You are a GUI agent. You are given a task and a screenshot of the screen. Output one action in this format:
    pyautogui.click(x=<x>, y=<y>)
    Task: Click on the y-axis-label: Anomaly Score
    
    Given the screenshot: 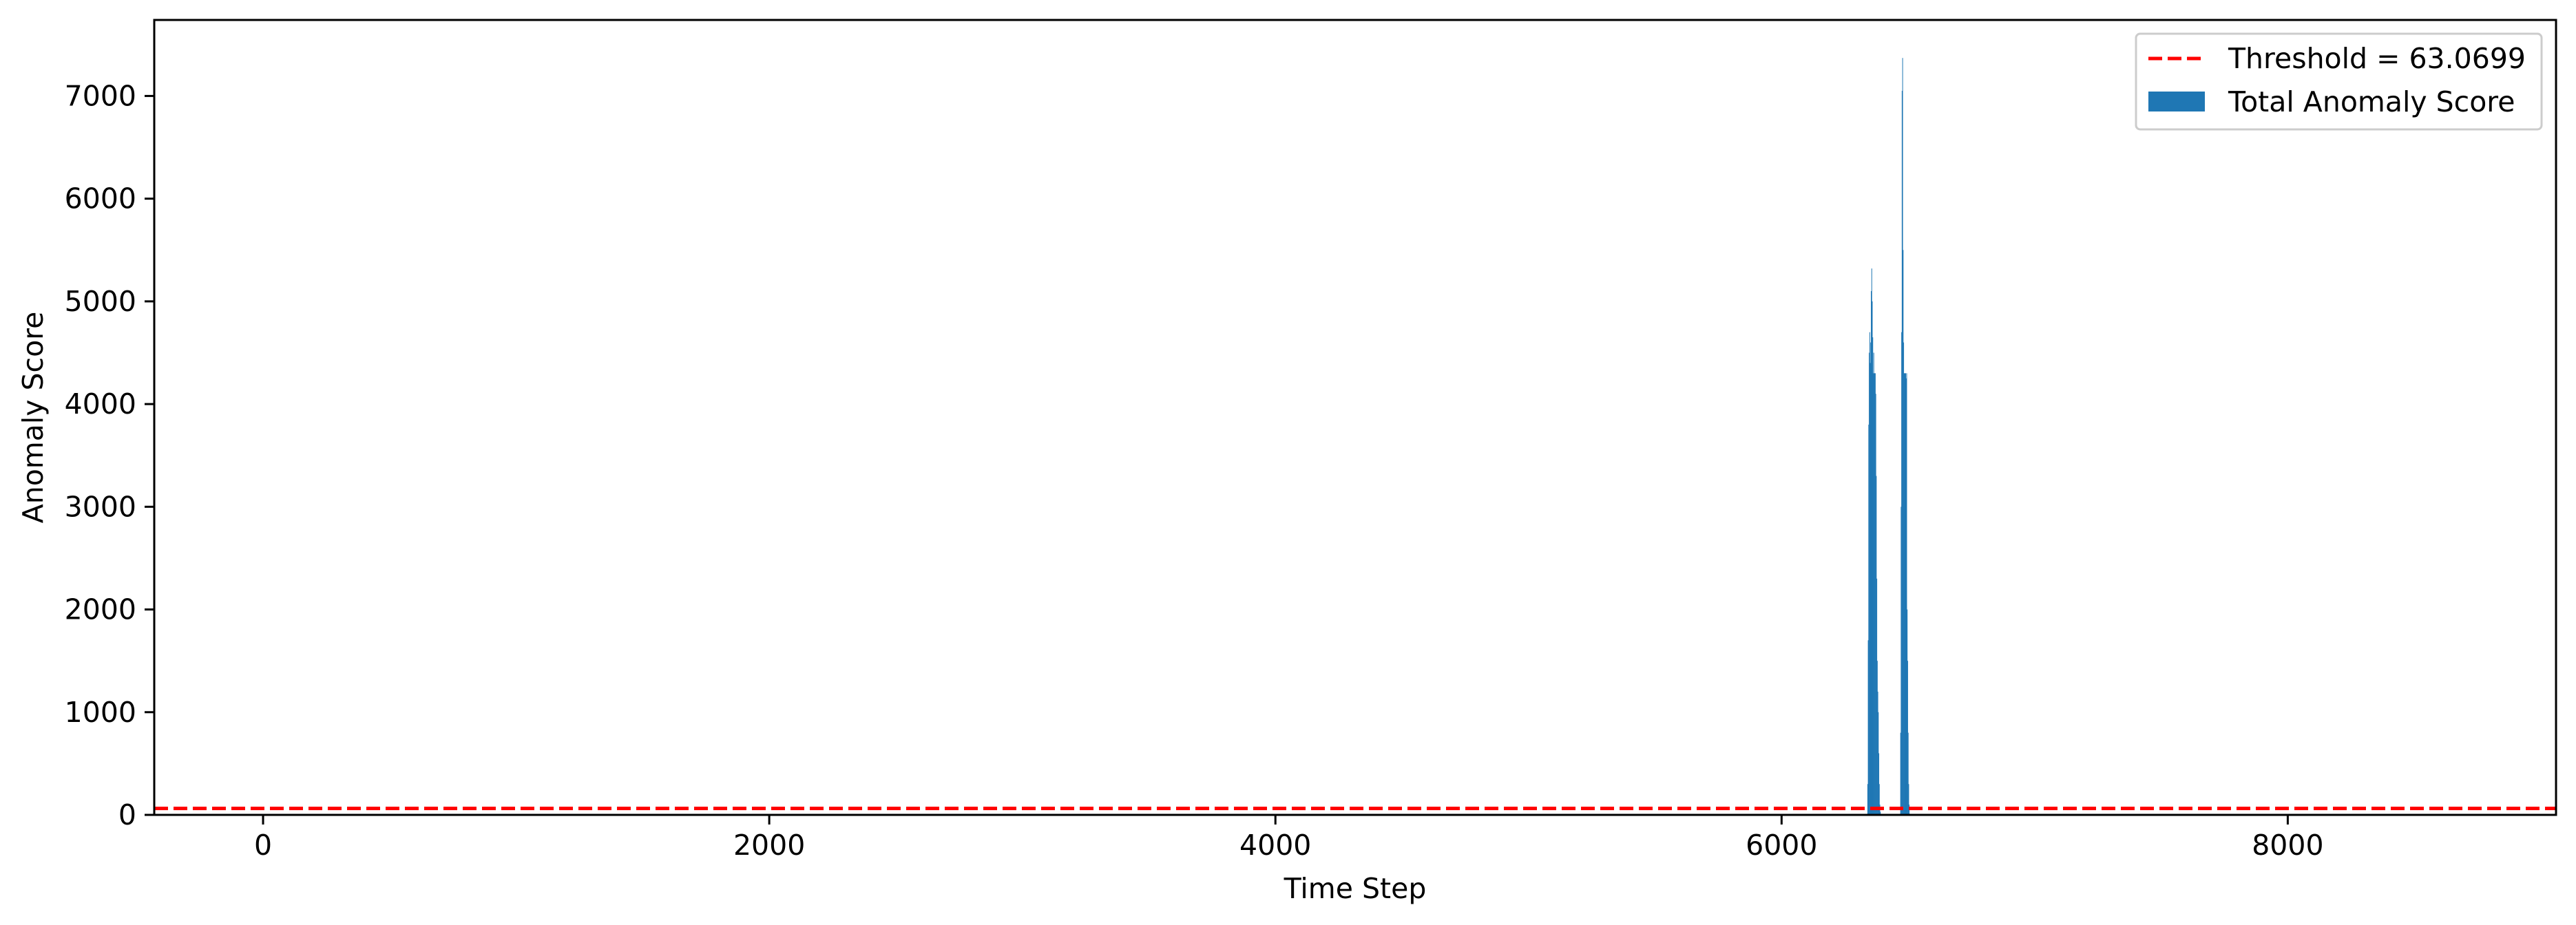 What is the action you would take?
    pyautogui.click(x=33, y=418)
    